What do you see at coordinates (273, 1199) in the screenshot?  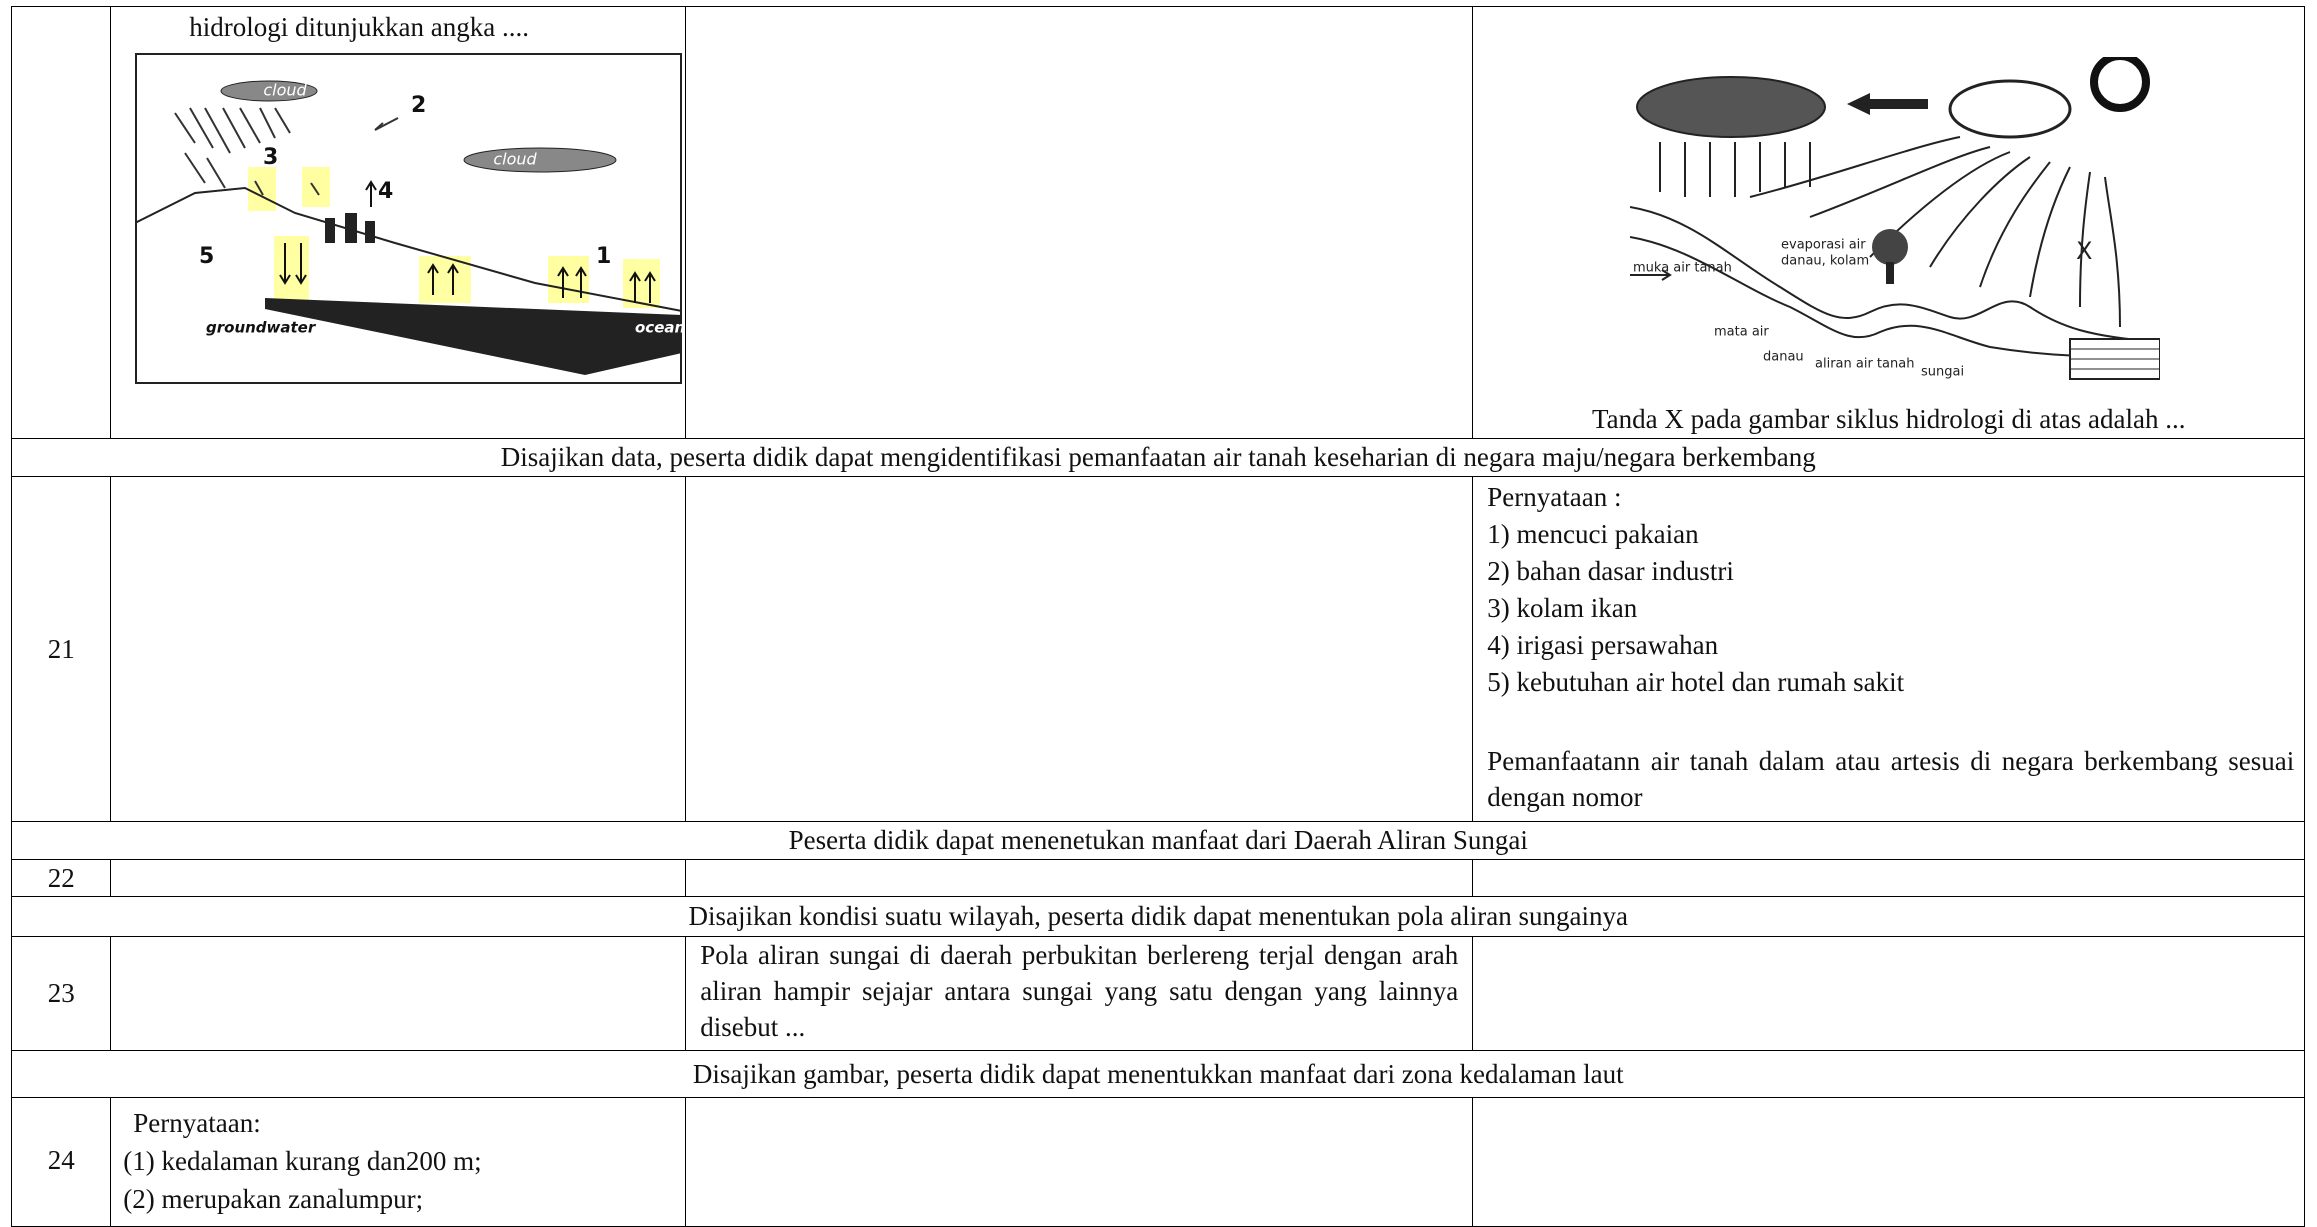 I see `statement: (2) merupakan zanalumpur;` at bounding box center [273, 1199].